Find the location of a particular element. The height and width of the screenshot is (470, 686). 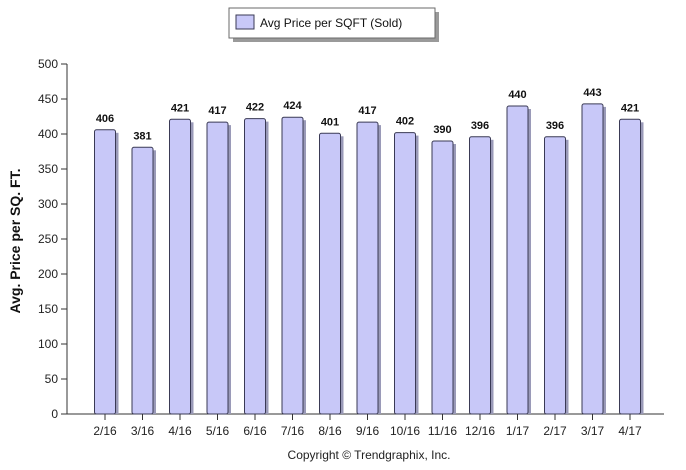

x-tick-label: 10/16 is located at coordinates (405, 431).